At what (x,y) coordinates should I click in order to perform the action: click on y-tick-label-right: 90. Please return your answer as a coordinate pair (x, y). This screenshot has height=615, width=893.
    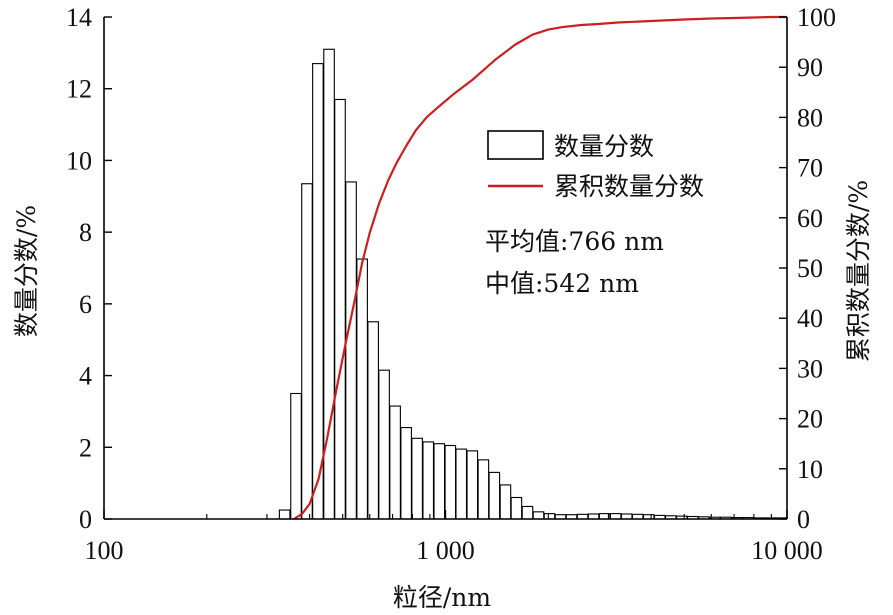
    Looking at the image, I should click on (810, 67).